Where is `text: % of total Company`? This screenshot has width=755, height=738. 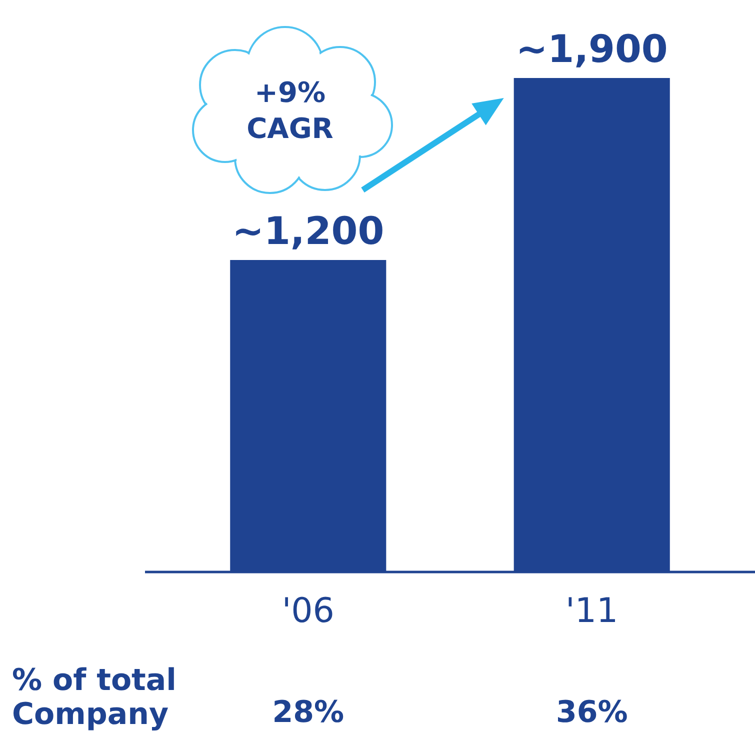 text: % of total Company is located at coordinates (94, 697).